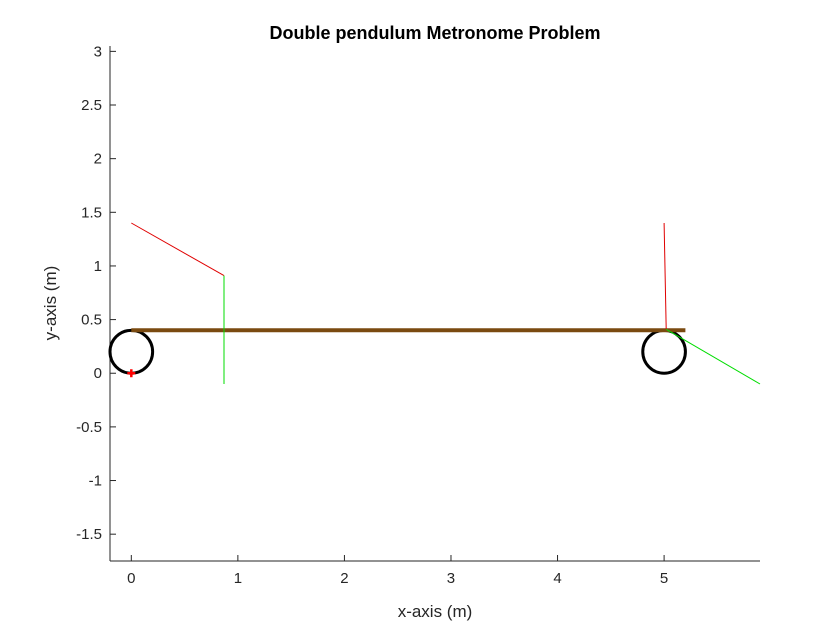  Describe the element at coordinates (98, 159) in the screenshot. I see `y-tick-label: 2` at that location.